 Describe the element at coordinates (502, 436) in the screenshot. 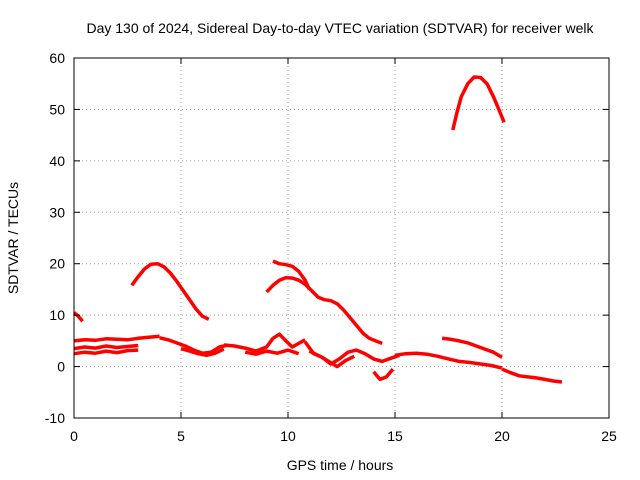

I see `x-tick-label: 20` at that location.